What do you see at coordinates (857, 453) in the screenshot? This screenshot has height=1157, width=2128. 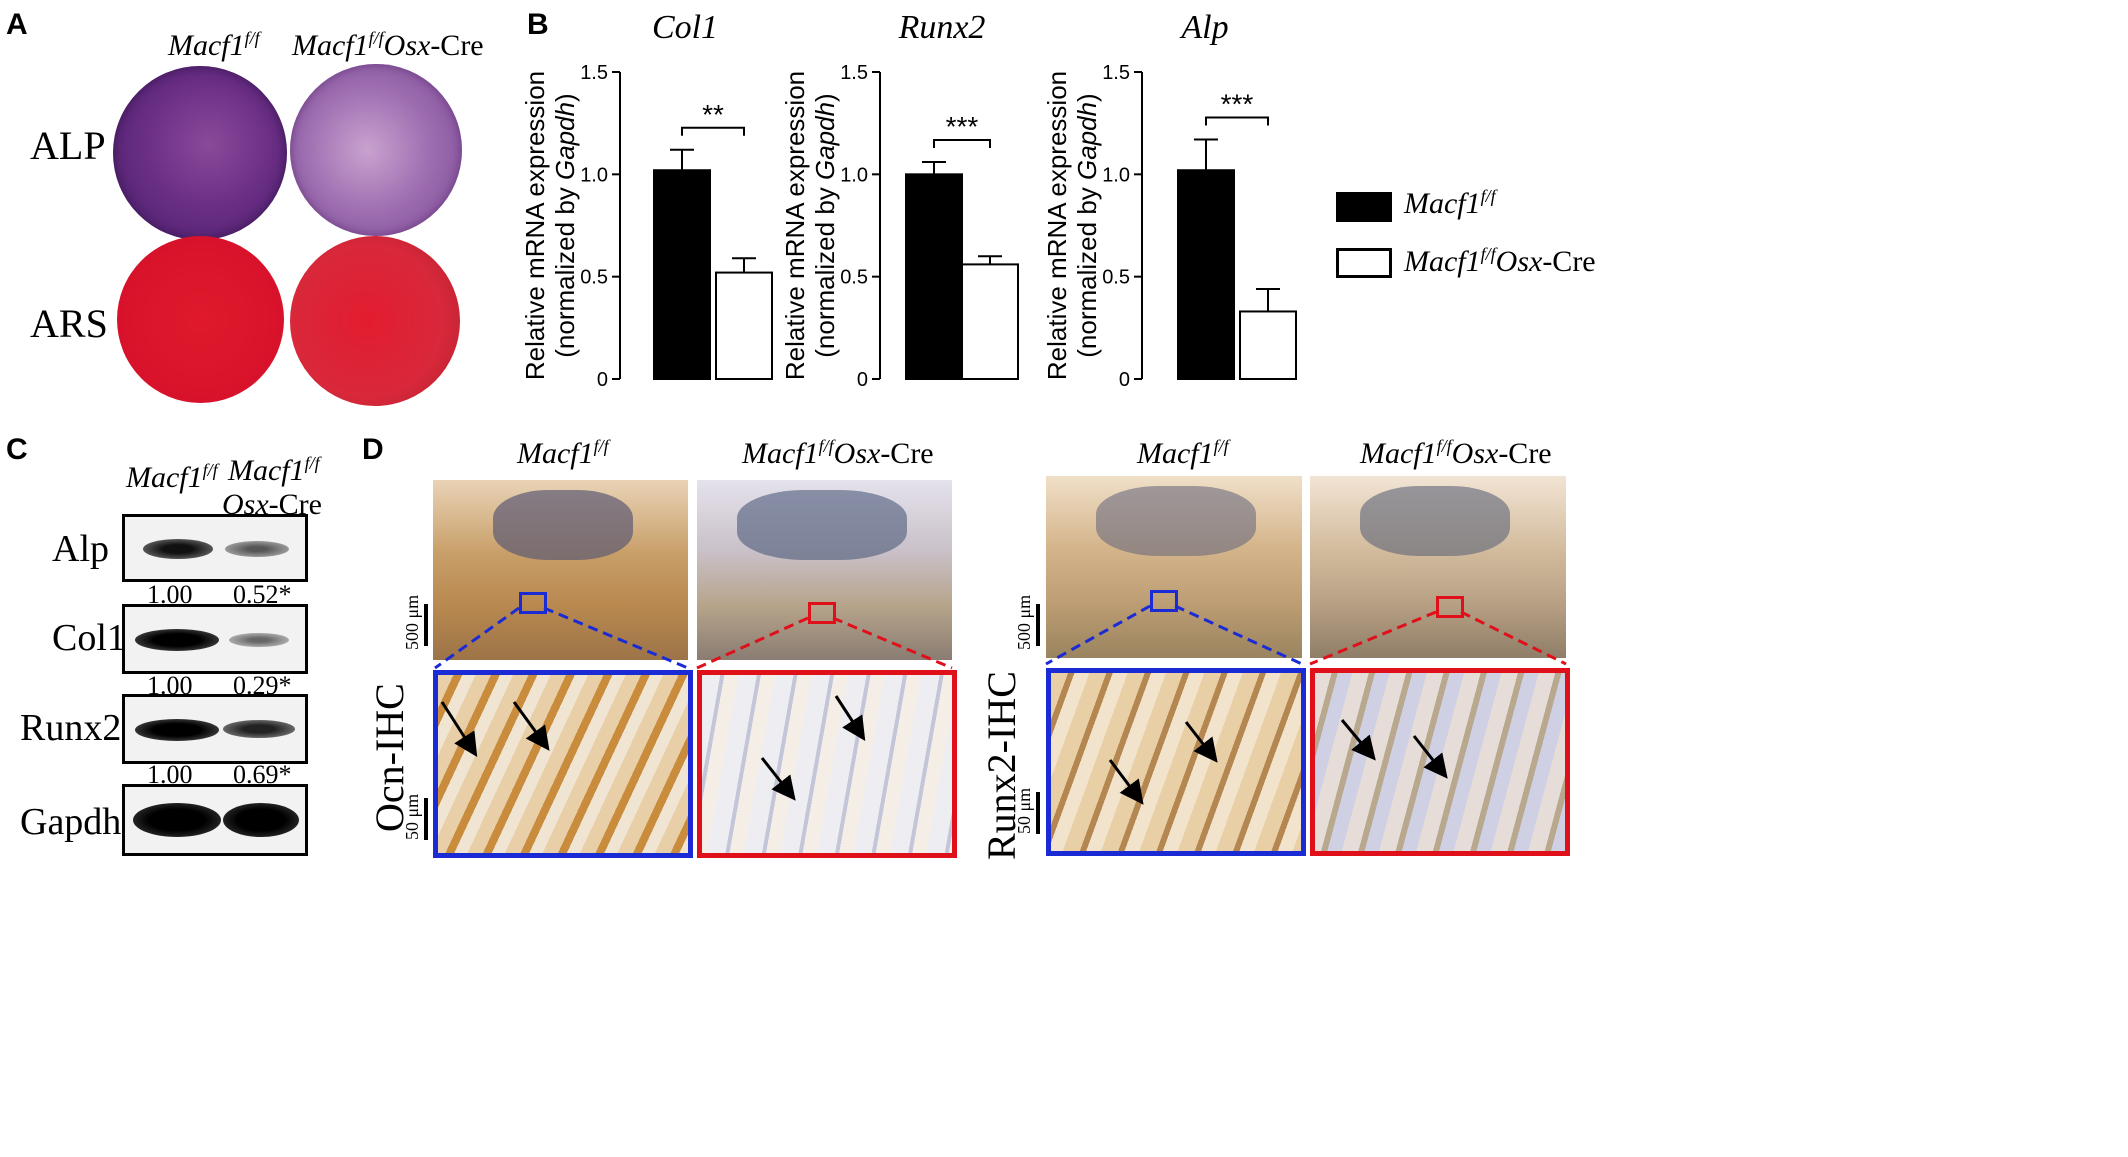 I see `d-hdr2-osx: Osx` at bounding box center [857, 453].